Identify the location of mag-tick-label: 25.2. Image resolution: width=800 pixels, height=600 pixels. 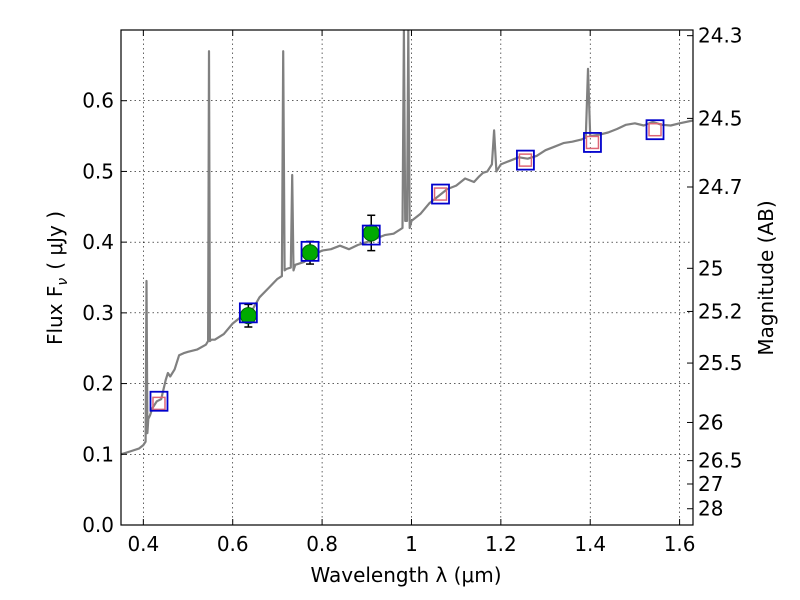
(720, 311).